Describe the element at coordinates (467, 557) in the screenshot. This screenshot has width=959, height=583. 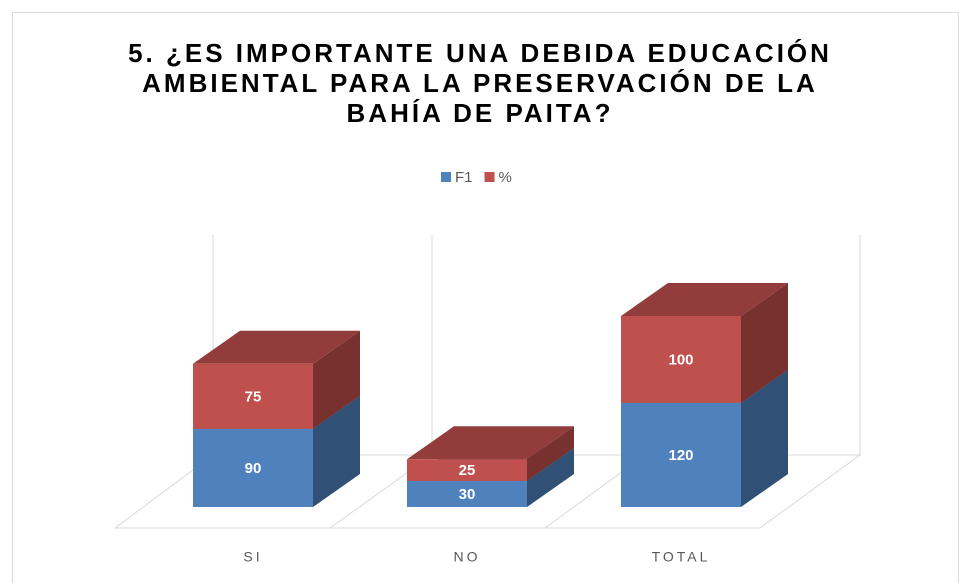
I see `x-tick-label: NO` at that location.